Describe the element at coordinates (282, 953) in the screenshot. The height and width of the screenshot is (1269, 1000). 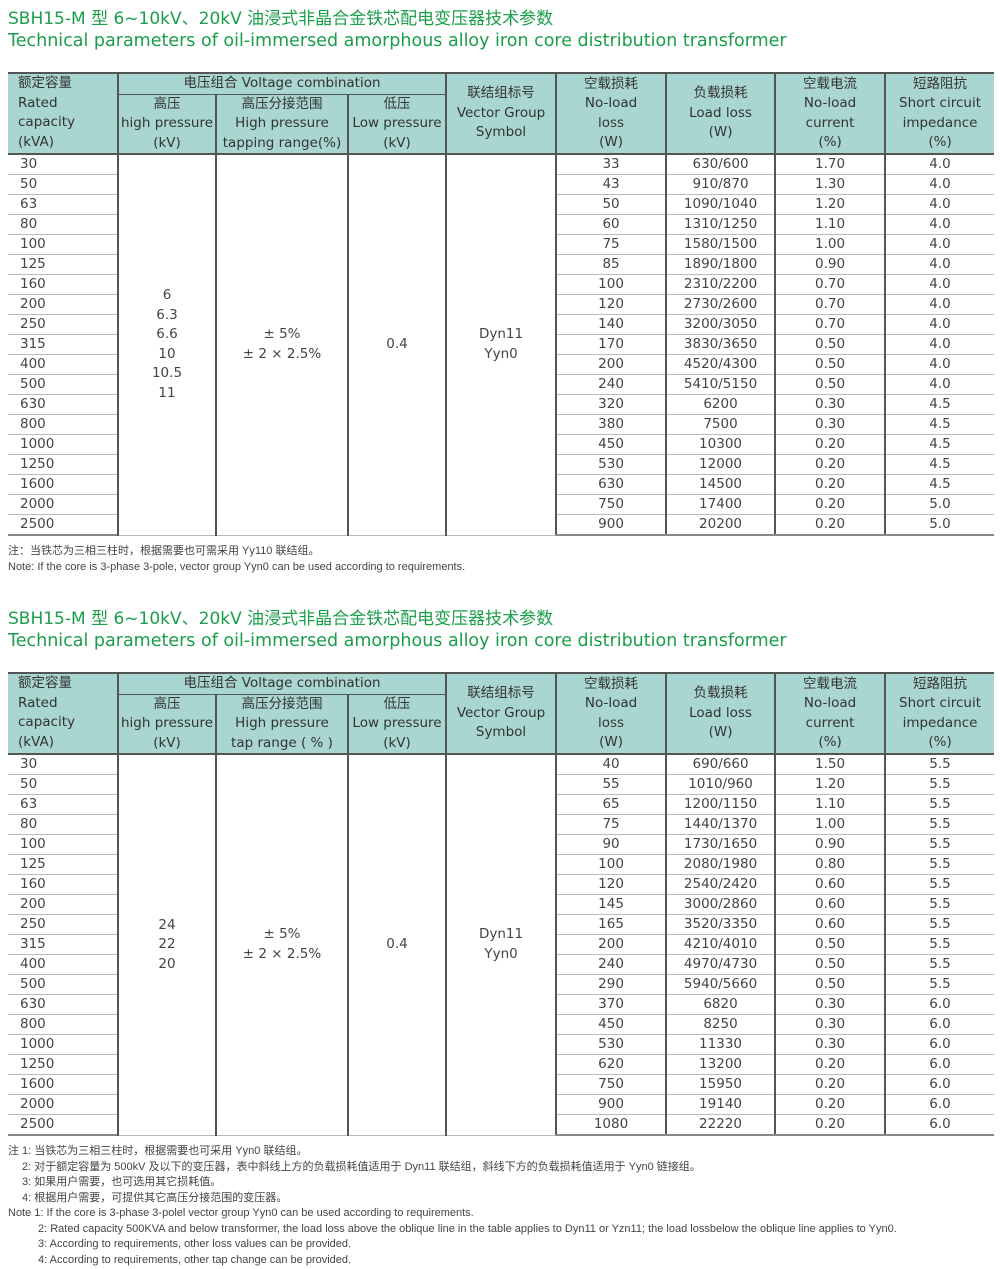
I see `header-text: ± 2 × 2.5%` at that location.